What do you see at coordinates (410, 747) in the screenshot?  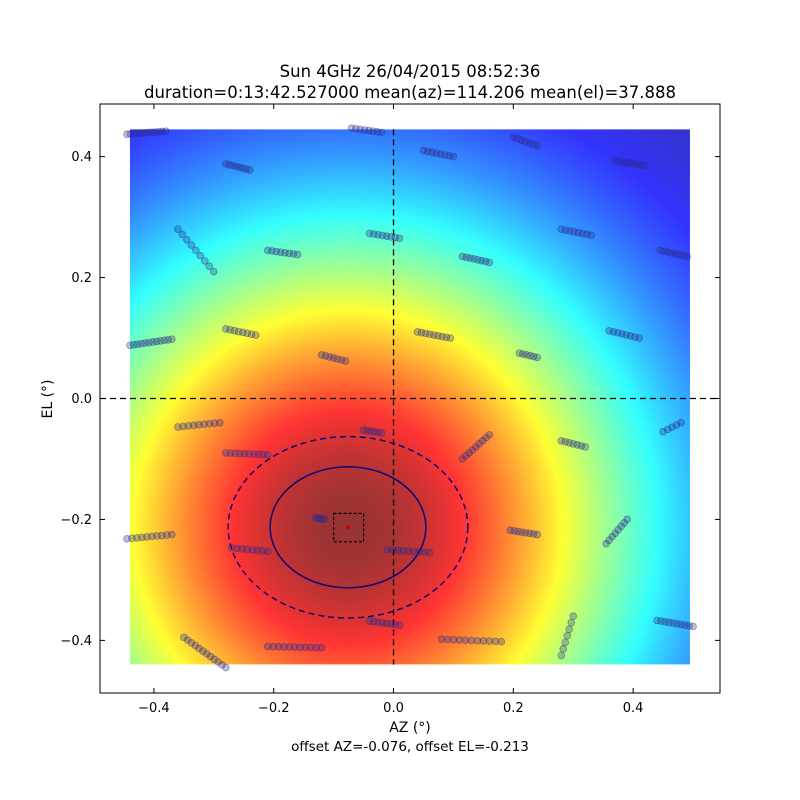 I see `offset-caption: offset AZ=-0.076, offset EL=-0.213` at bounding box center [410, 747].